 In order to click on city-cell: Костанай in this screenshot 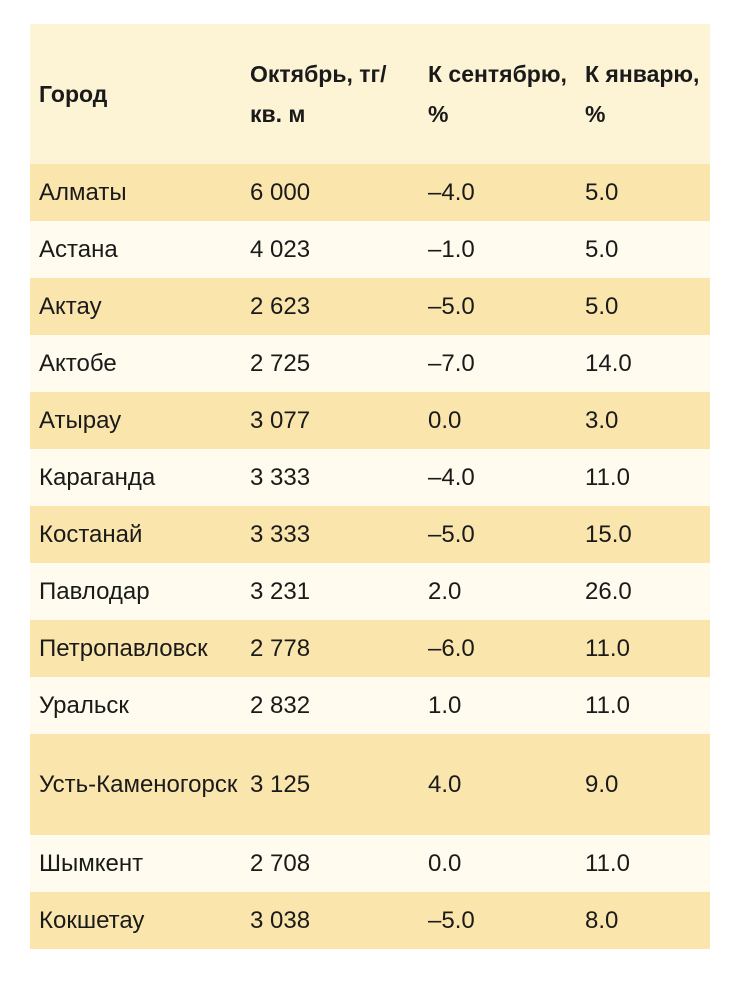, I will do `click(91, 534)`.